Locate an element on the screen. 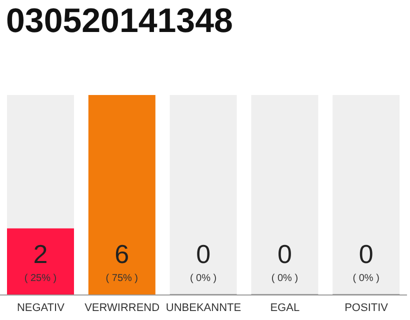 Image resolution: width=410 pixels, height=320 pixels. x-tick-label: NEGATIV is located at coordinates (41, 308).